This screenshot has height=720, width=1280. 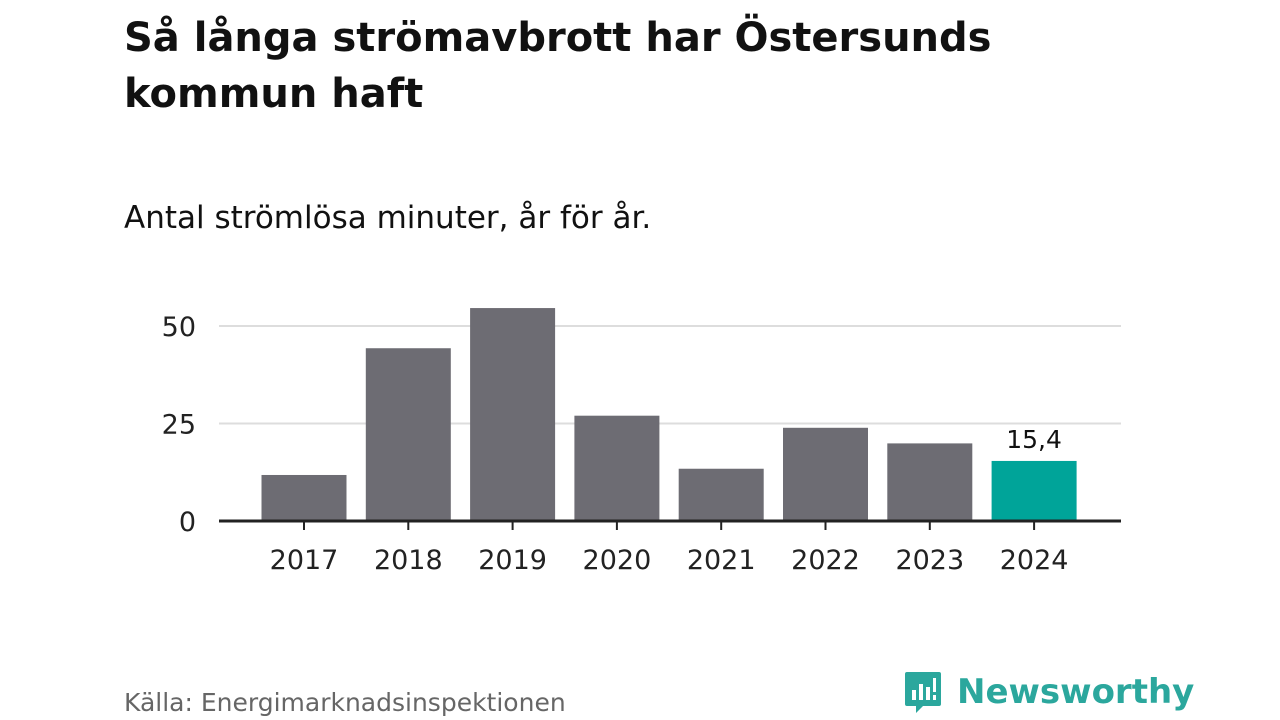 What do you see at coordinates (617, 468) in the screenshot?
I see `bar-2020` at bounding box center [617, 468].